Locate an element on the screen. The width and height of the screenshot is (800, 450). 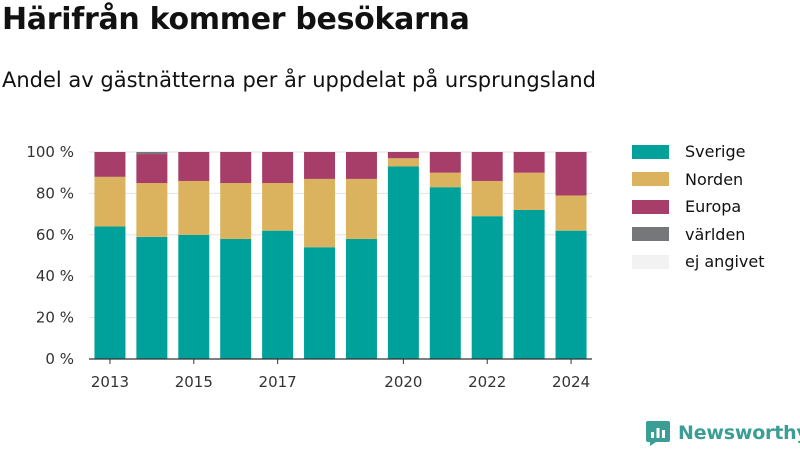
chart-legend: Sverige Norden Europa världen ej angivet is located at coordinates (698, 207).